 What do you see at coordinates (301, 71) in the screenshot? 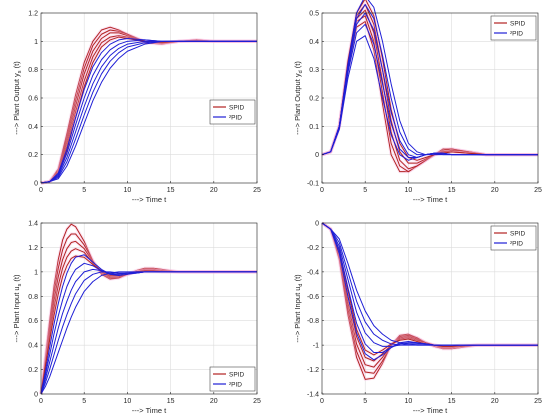
I see `y-label-sub: d` at bounding box center [301, 71].